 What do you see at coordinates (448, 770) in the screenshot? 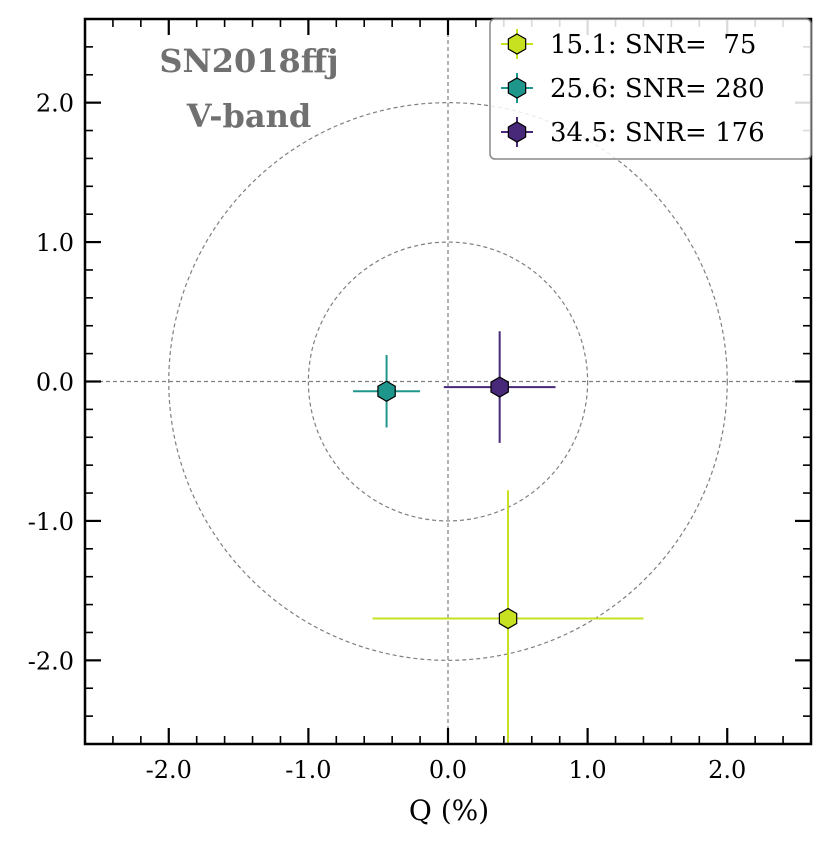
I see `x-tick-label: 0.0` at bounding box center [448, 770].